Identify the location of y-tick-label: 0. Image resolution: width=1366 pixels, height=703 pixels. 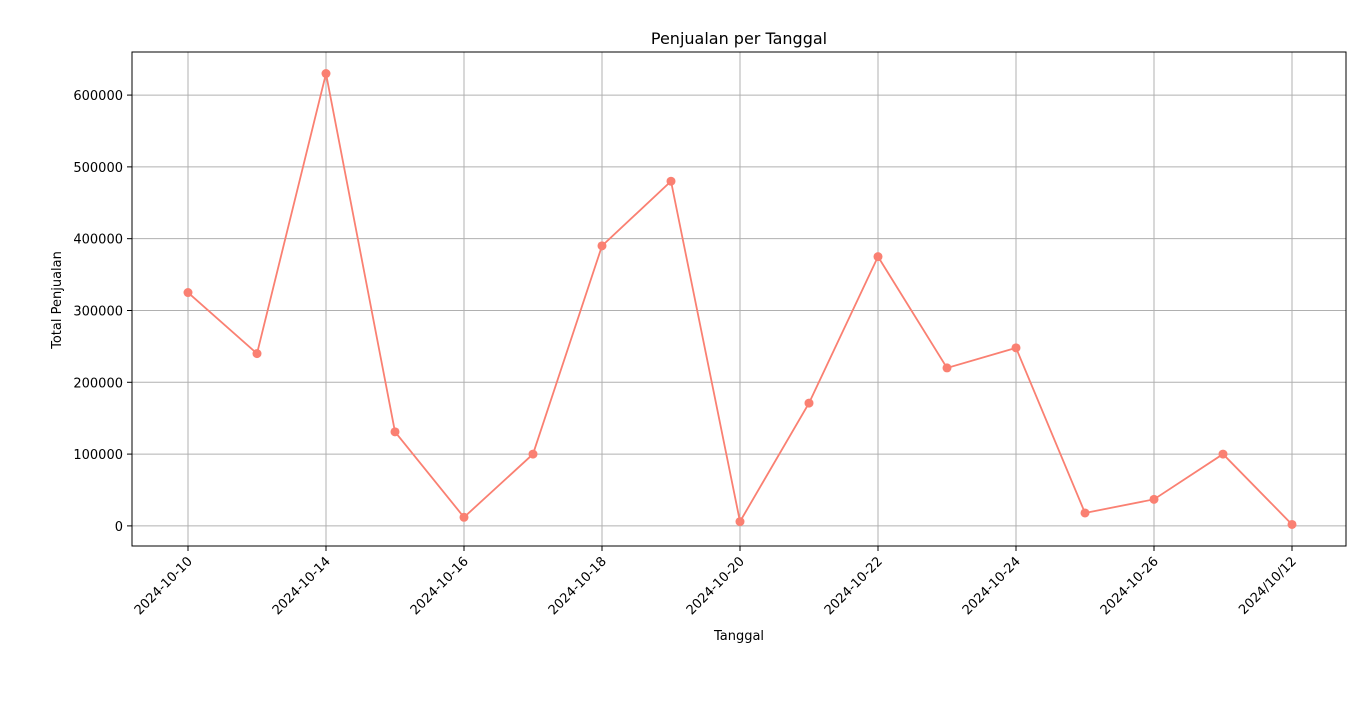
(119, 527).